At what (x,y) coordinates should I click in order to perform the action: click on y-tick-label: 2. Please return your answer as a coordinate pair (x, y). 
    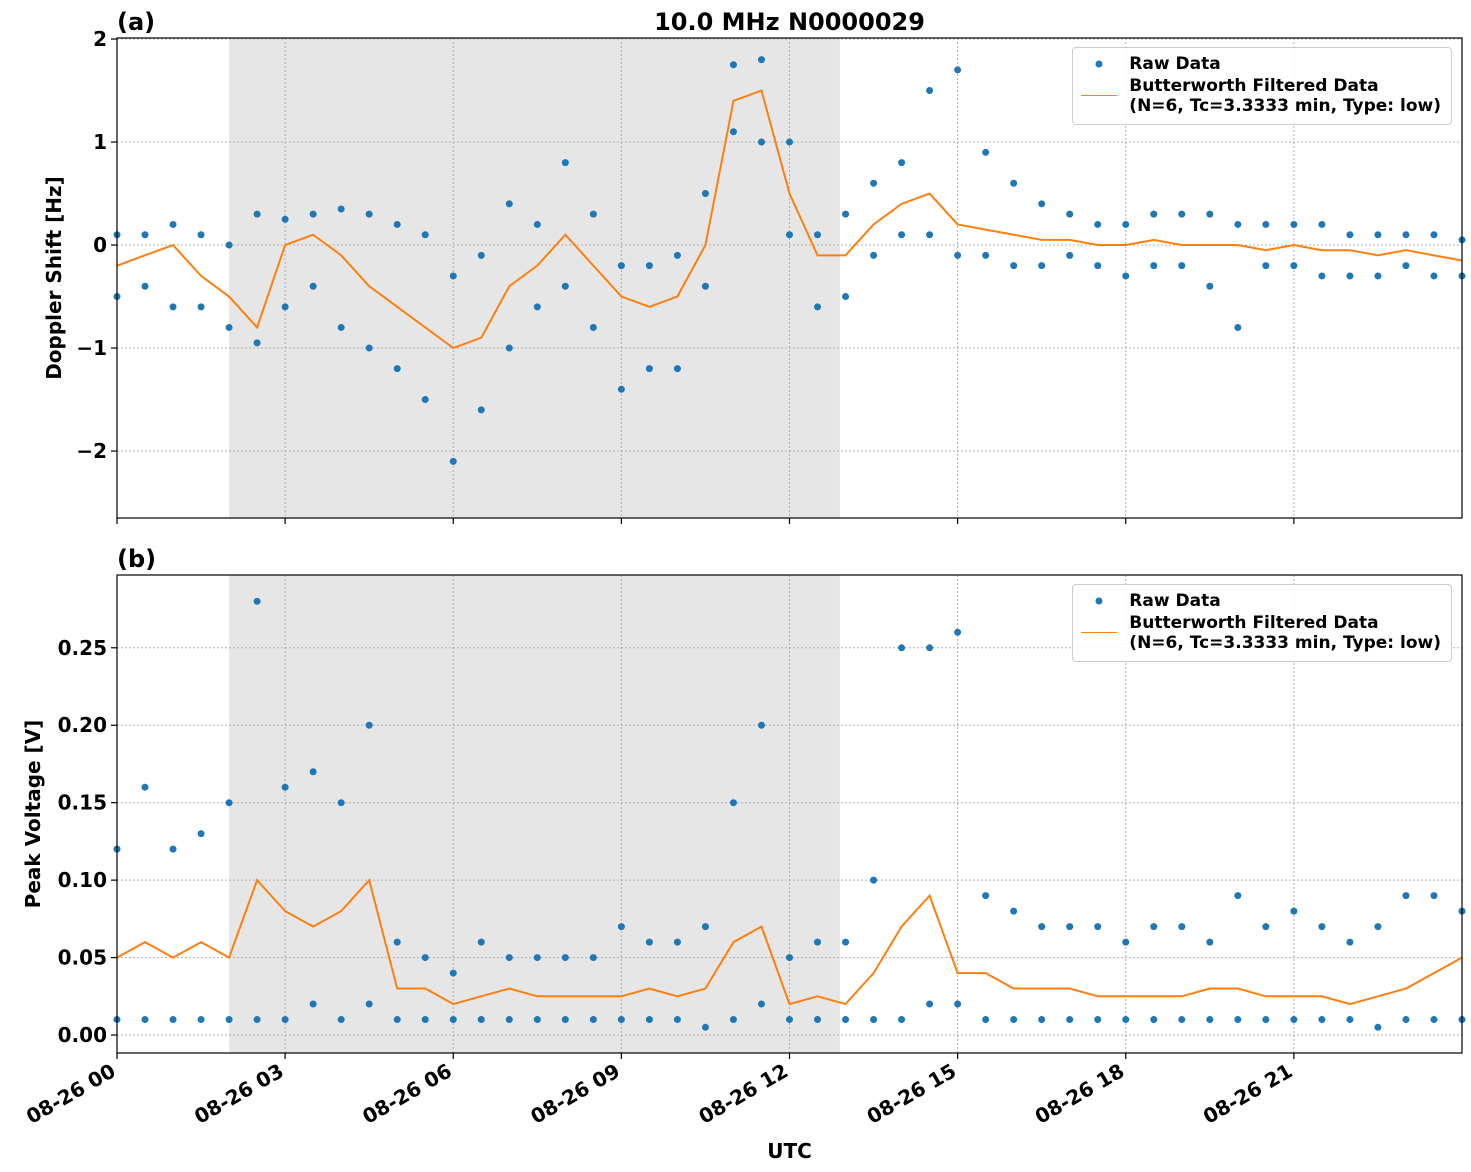
    Looking at the image, I should click on (100, 39).